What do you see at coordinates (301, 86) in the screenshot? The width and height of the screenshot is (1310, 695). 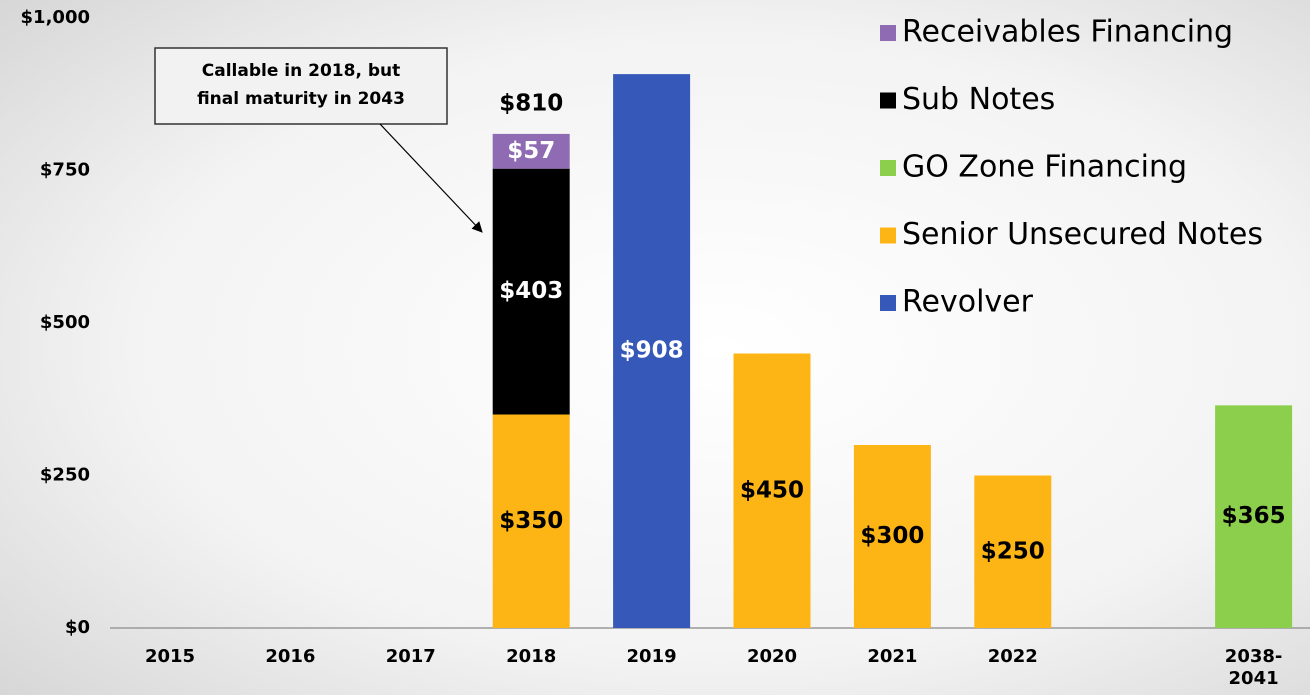 I see `callout-box` at bounding box center [301, 86].